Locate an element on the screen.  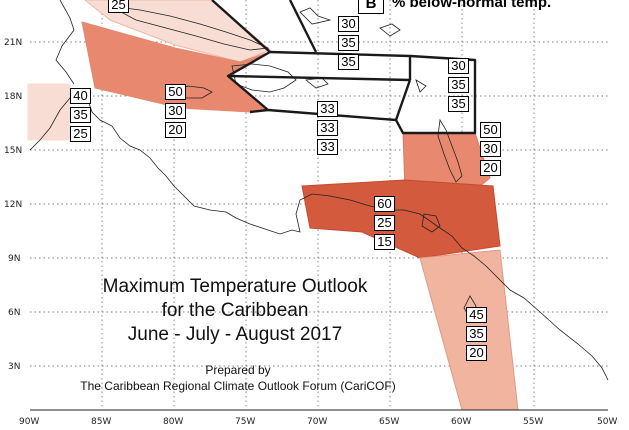
lat-axis: 21N 18N 15N 12N 9N 6N 3N is located at coordinates (13, 205).